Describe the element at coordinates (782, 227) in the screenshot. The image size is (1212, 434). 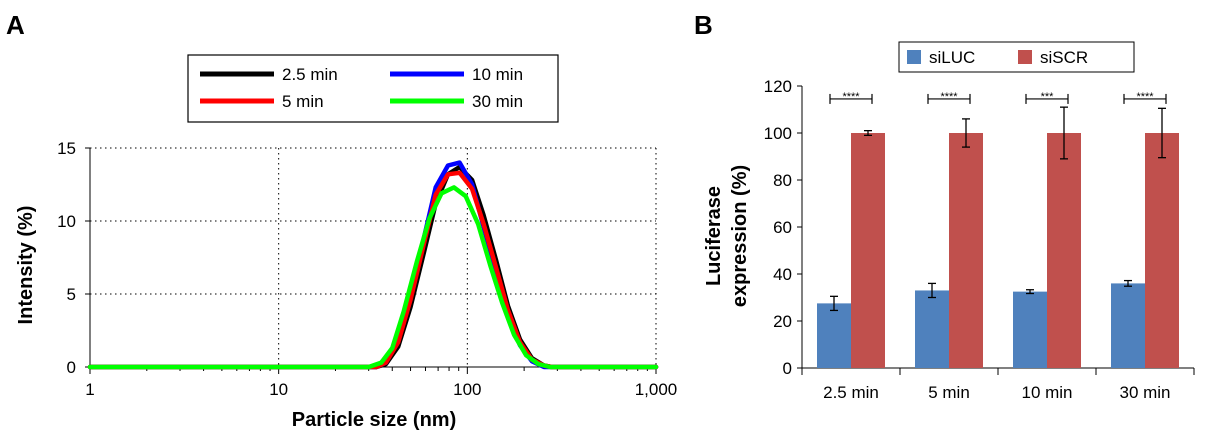
I see `y-tick-label: 60` at that location.